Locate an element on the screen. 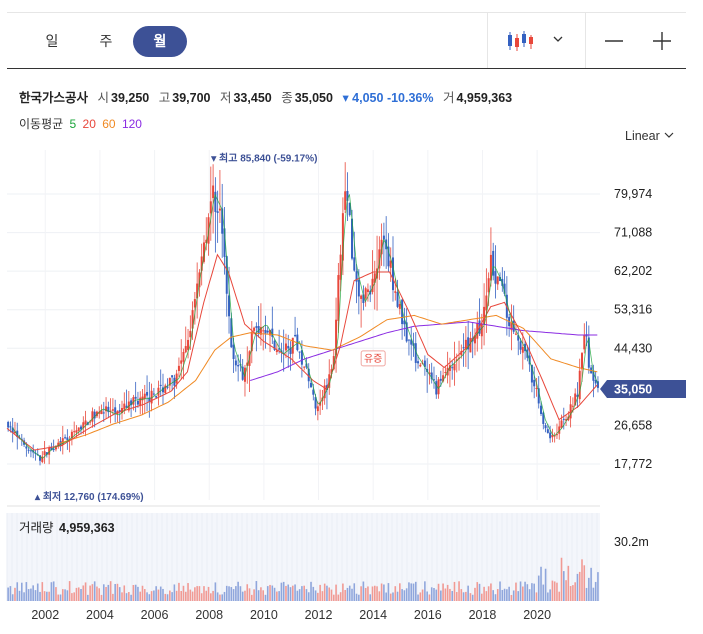 This screenshot has height=634, width=703. y-tick-label: 62,202 is located at coordinates (633, 271).